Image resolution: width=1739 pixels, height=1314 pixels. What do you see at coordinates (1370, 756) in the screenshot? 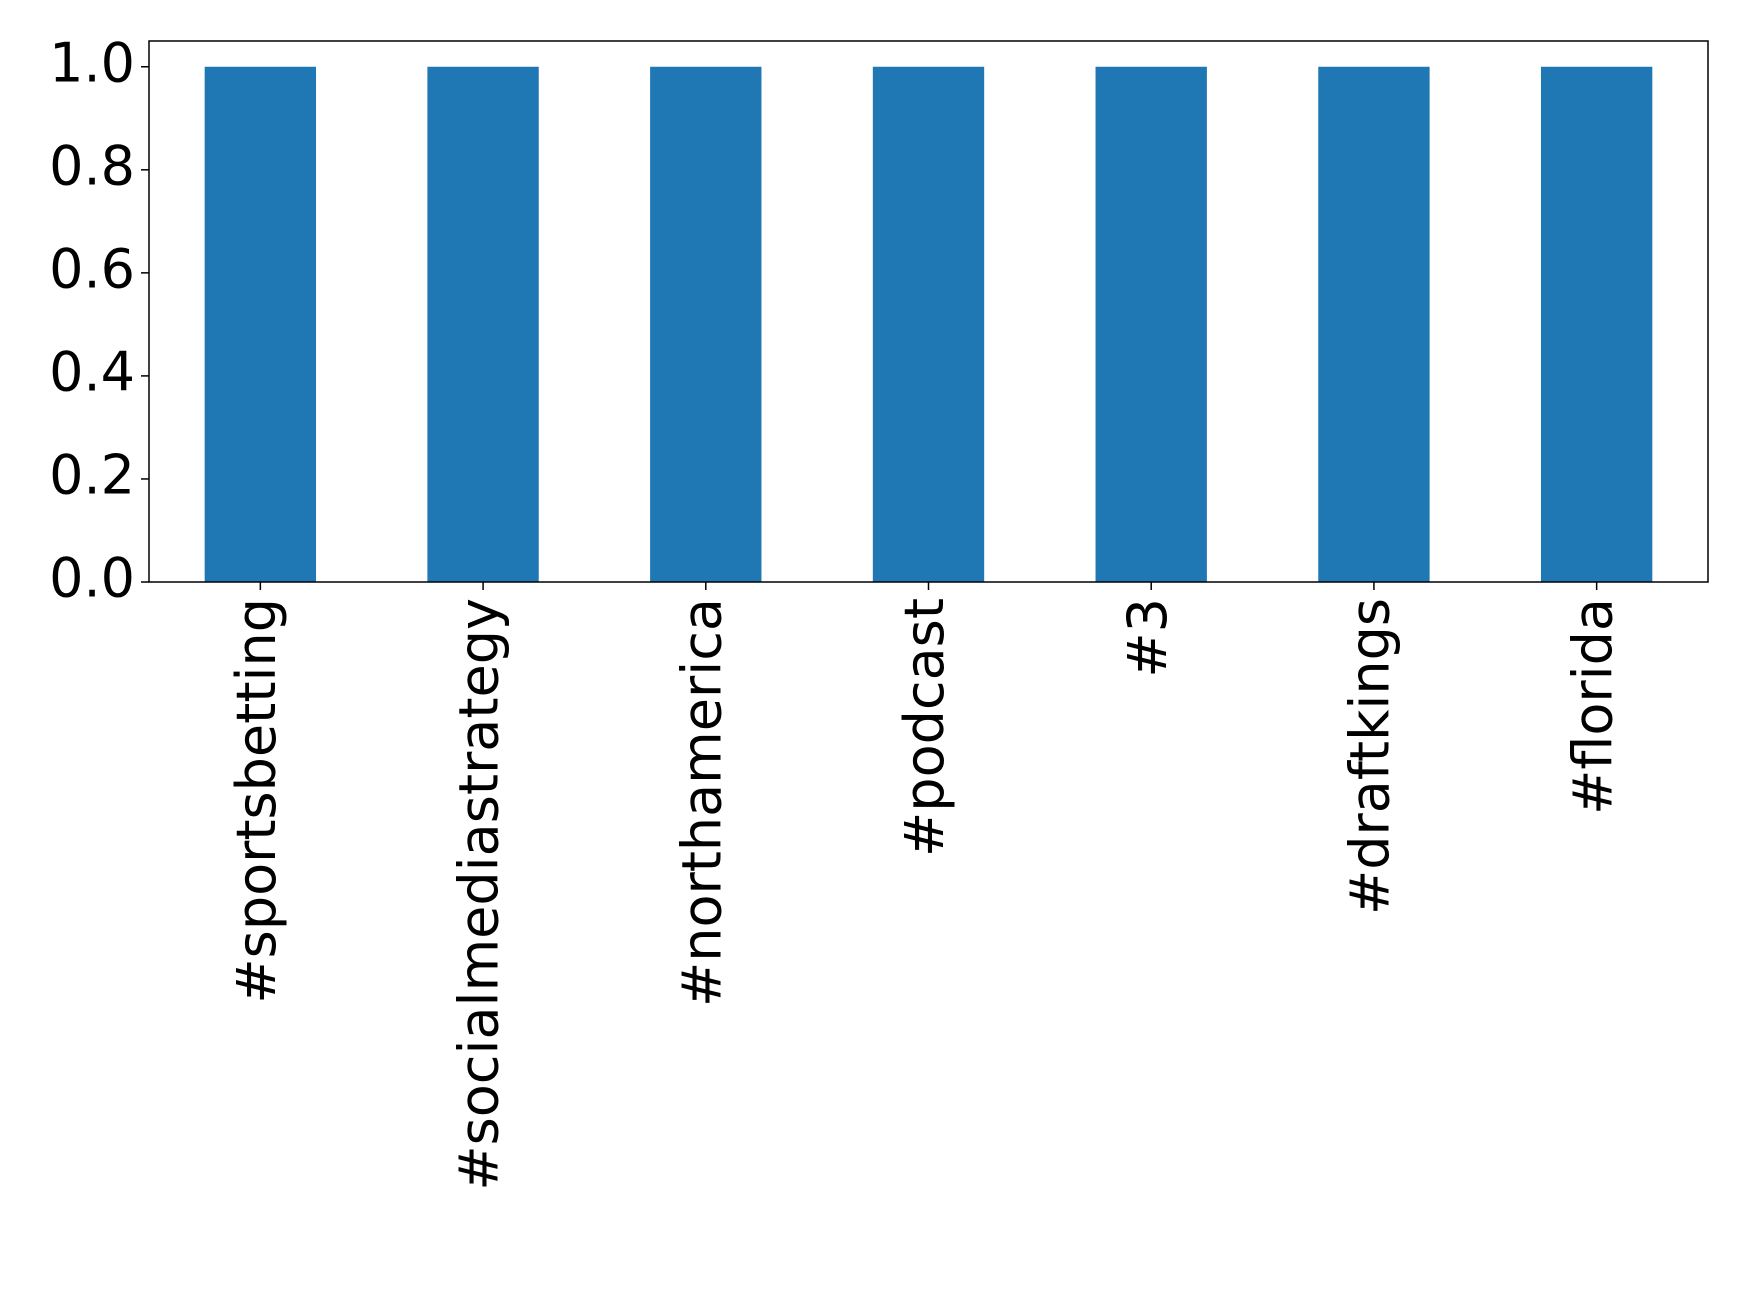
I see `x-tick-label: #draftkings` at bounding box center [1370, 756].